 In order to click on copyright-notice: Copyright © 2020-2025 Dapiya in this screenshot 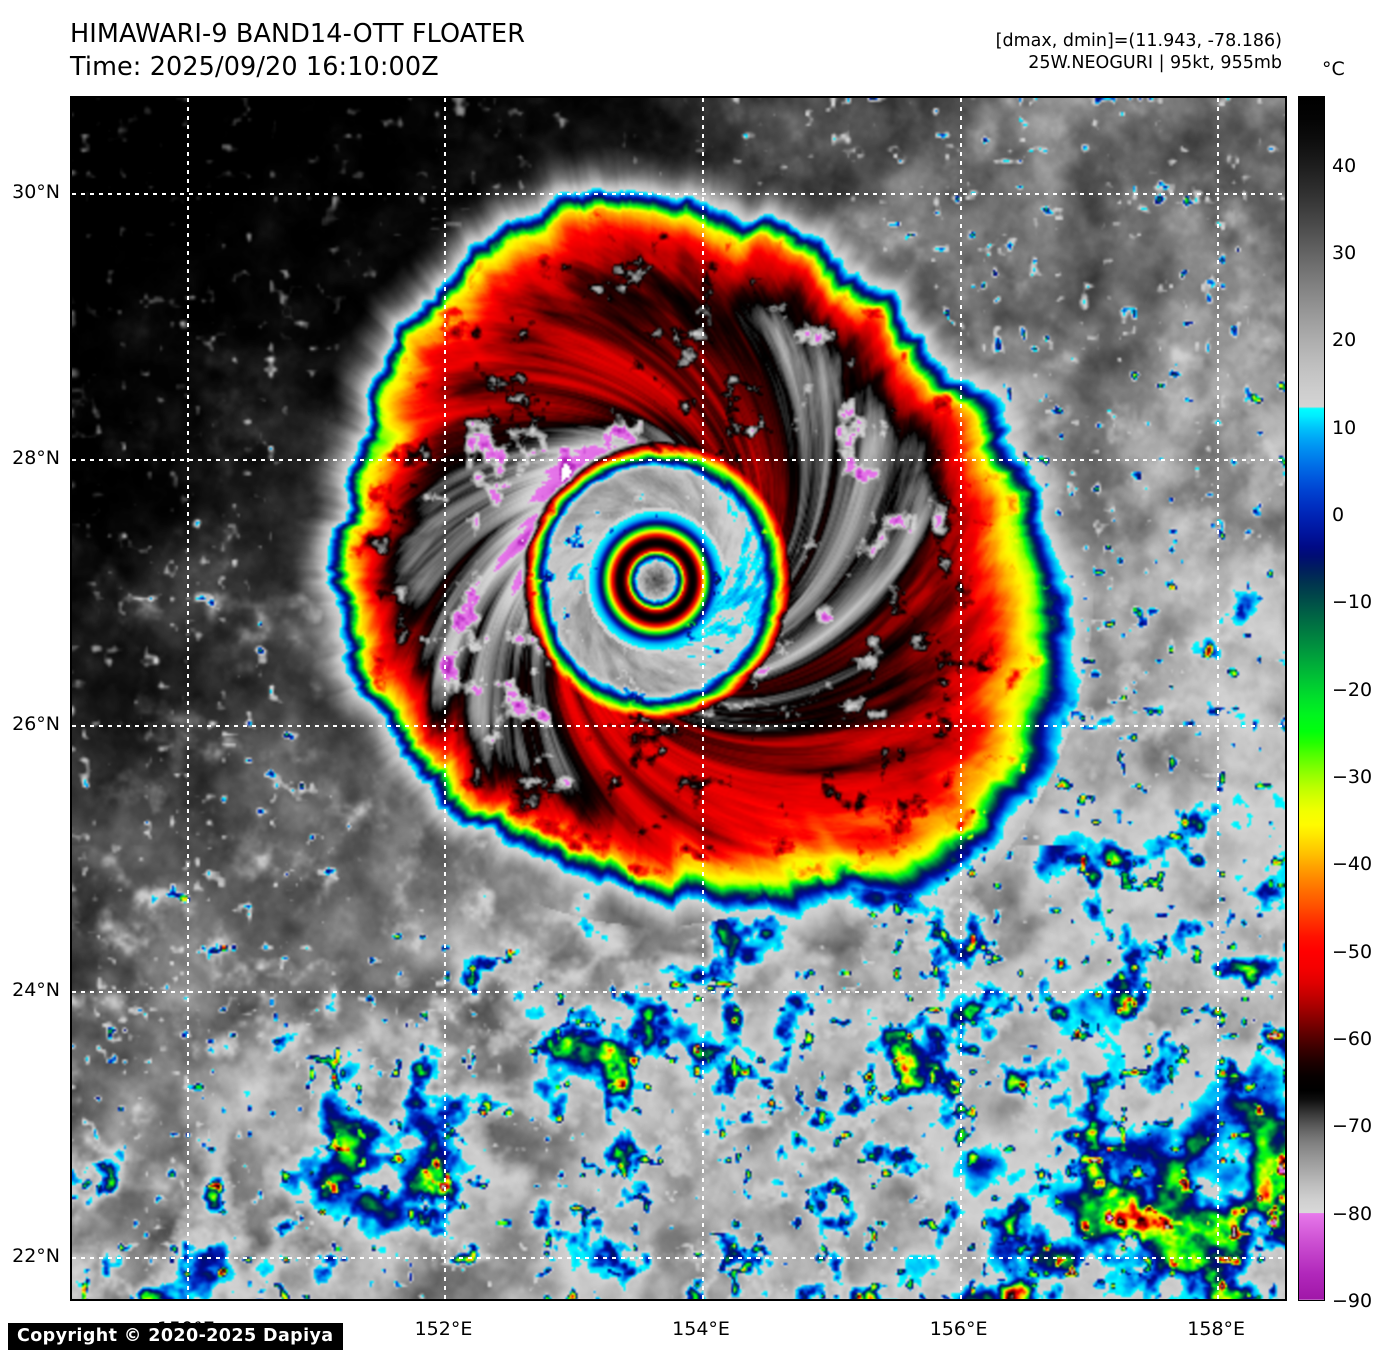, I will do `click(175, 1336)`.